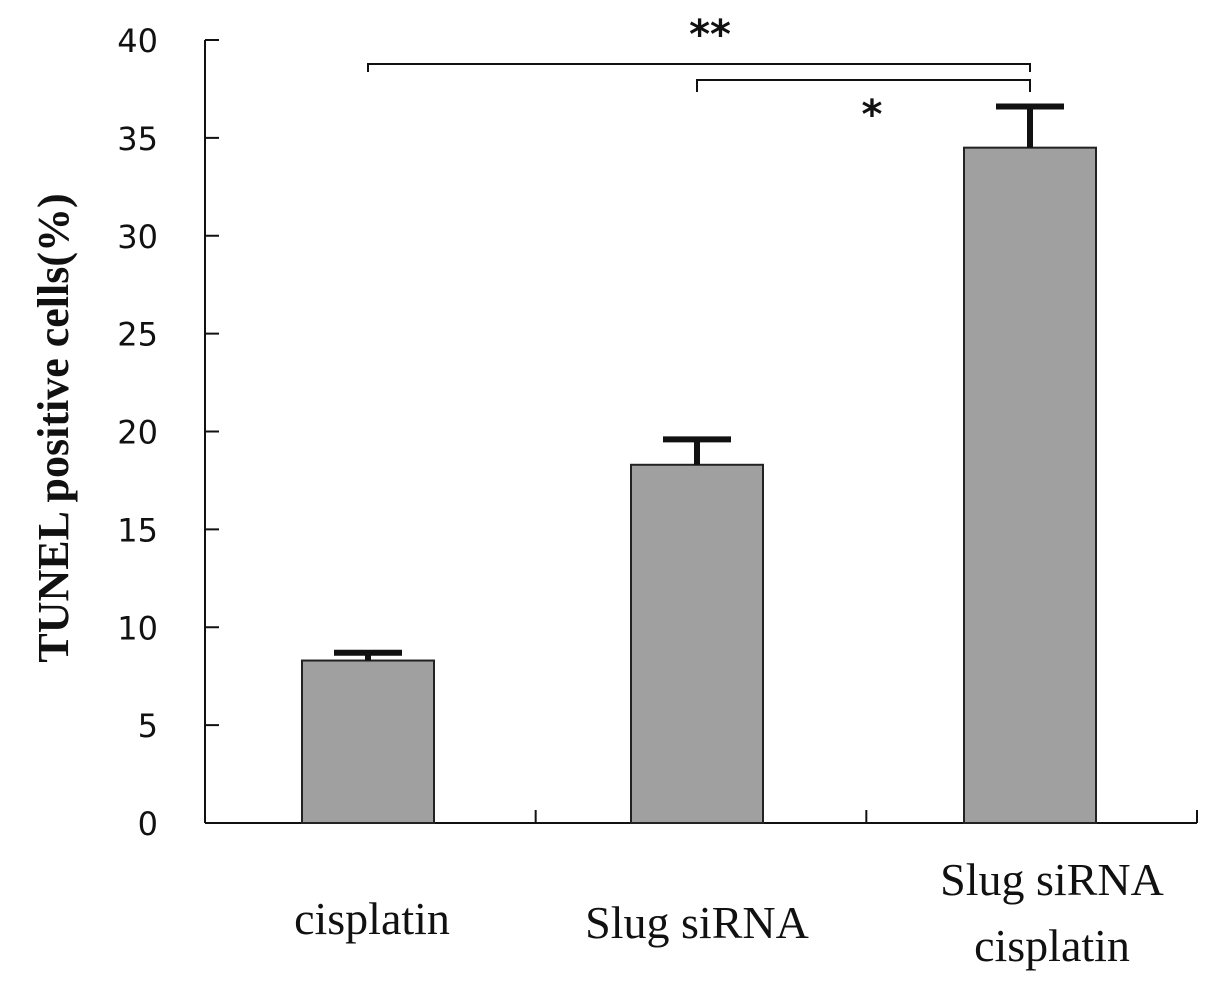 The height and width of the screenshot is (1000, 1220). What do you see at coordinates (866, 816) in the screenshot?
I see `x-ticks` at bounding box center [866, 816].